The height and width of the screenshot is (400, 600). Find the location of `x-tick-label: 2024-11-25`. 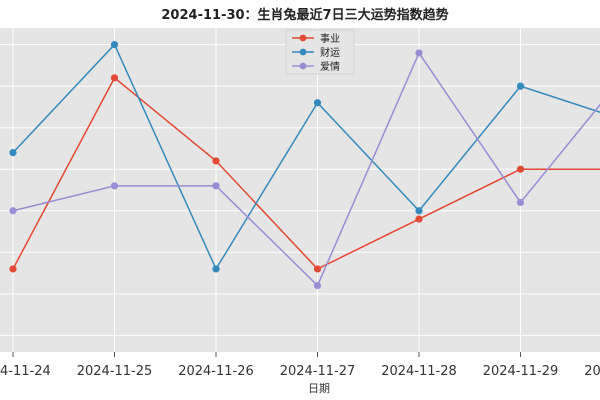

x-tick-label: 2024-11-25 is located at coordinates (115, 371).